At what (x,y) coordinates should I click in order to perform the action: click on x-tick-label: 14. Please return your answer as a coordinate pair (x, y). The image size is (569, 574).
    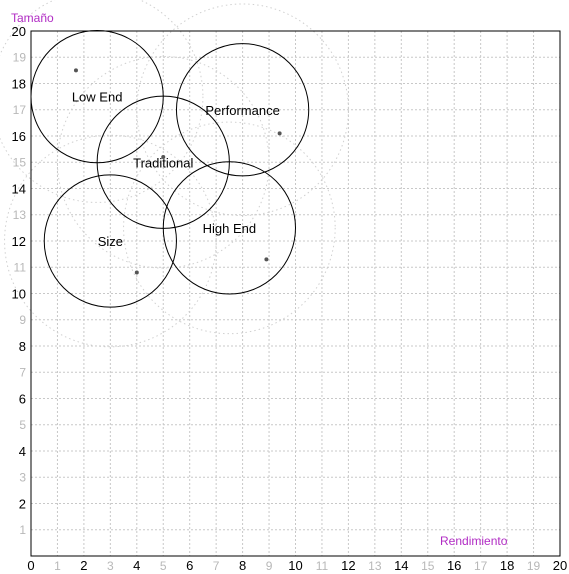
    Looking at the image, I should click on (401, 565).